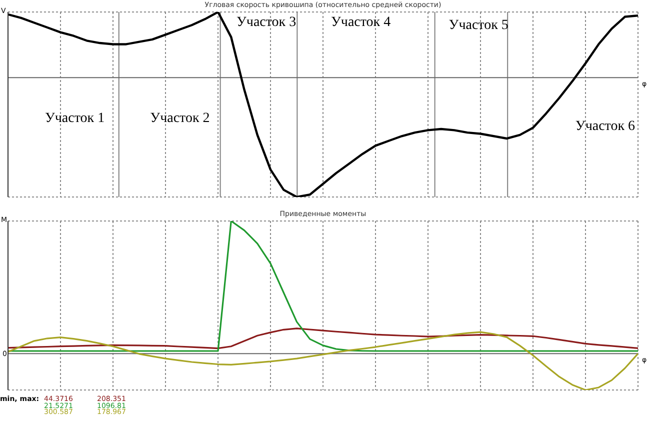  What do you see at coordinates (478, 26) in the screenshot?
I see `annotation: Участок 5` at bounding box center [478, 26].